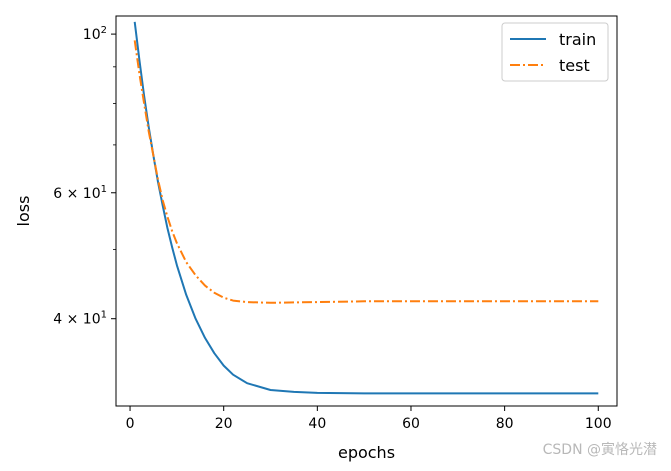  What do you see at coordinates (80, 319) in the screenshot?
I see `y-tick-label: 4 × 10¹` at bounding box center [80, 319].